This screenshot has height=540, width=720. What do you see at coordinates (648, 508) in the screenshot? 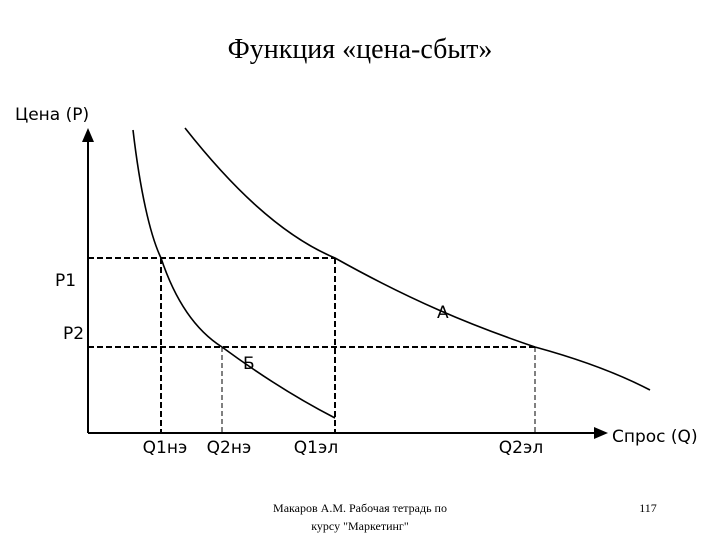
I see `page-number: 117` at bounding box center [648, 508].